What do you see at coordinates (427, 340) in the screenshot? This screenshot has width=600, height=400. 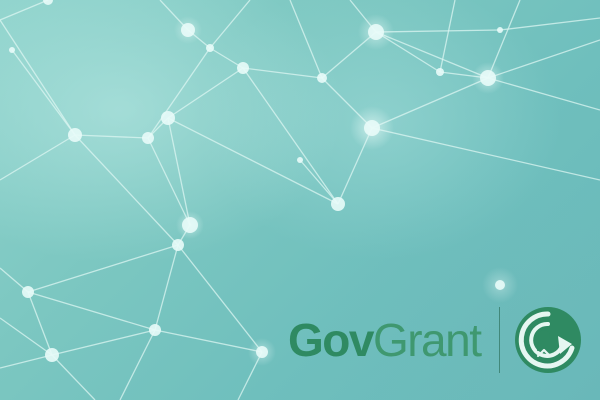 I see `brand-wordmark-part-2: Grant` at bounding box center [427, 340].